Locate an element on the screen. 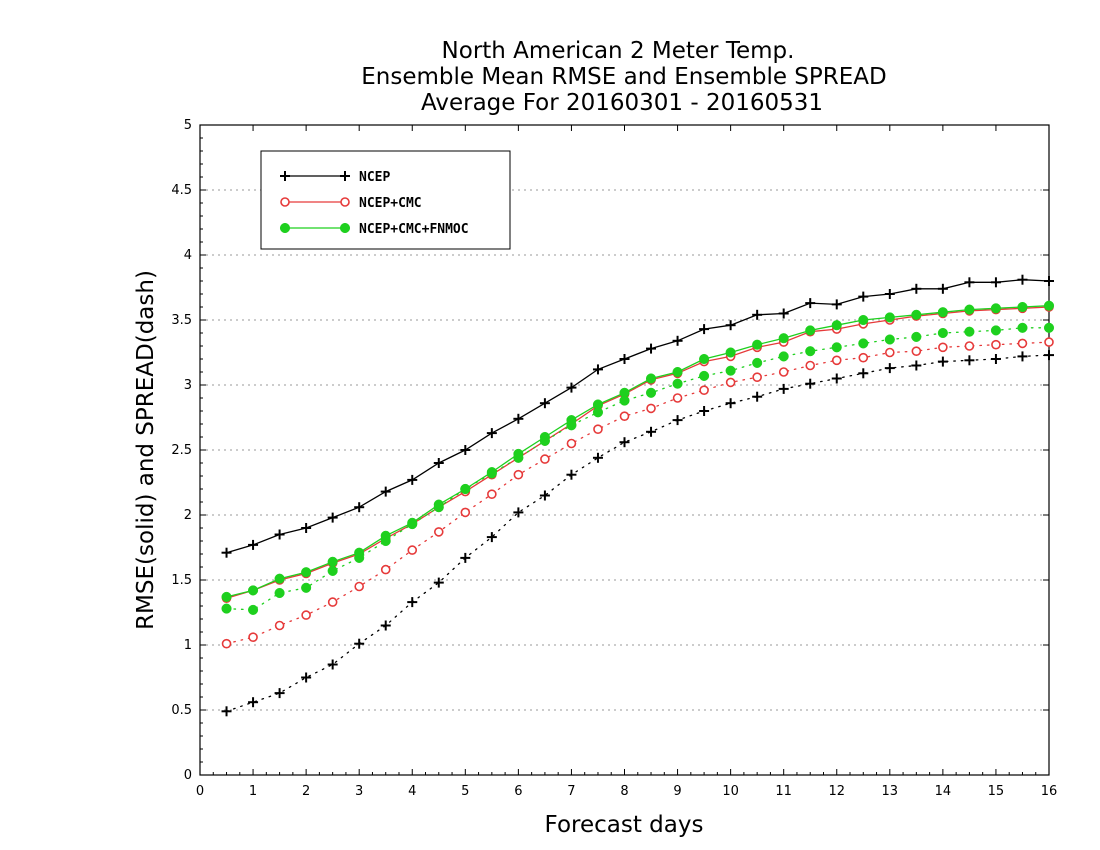 Image resolution: width=1100 pixels, height=850 pixels. y-axis-label: RMSE(solid) and SPREAD(dash) is located at coordinates (146, 450).